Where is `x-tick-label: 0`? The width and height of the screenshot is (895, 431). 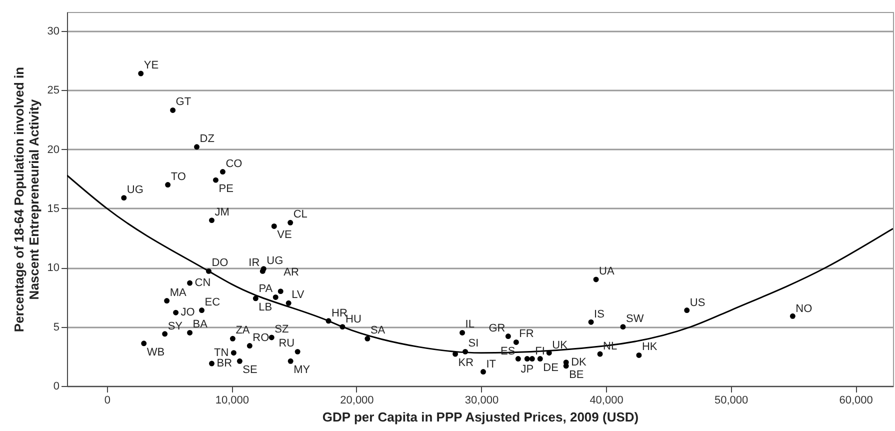 x-tick-label: 0 is located at coordinates (107, 400).